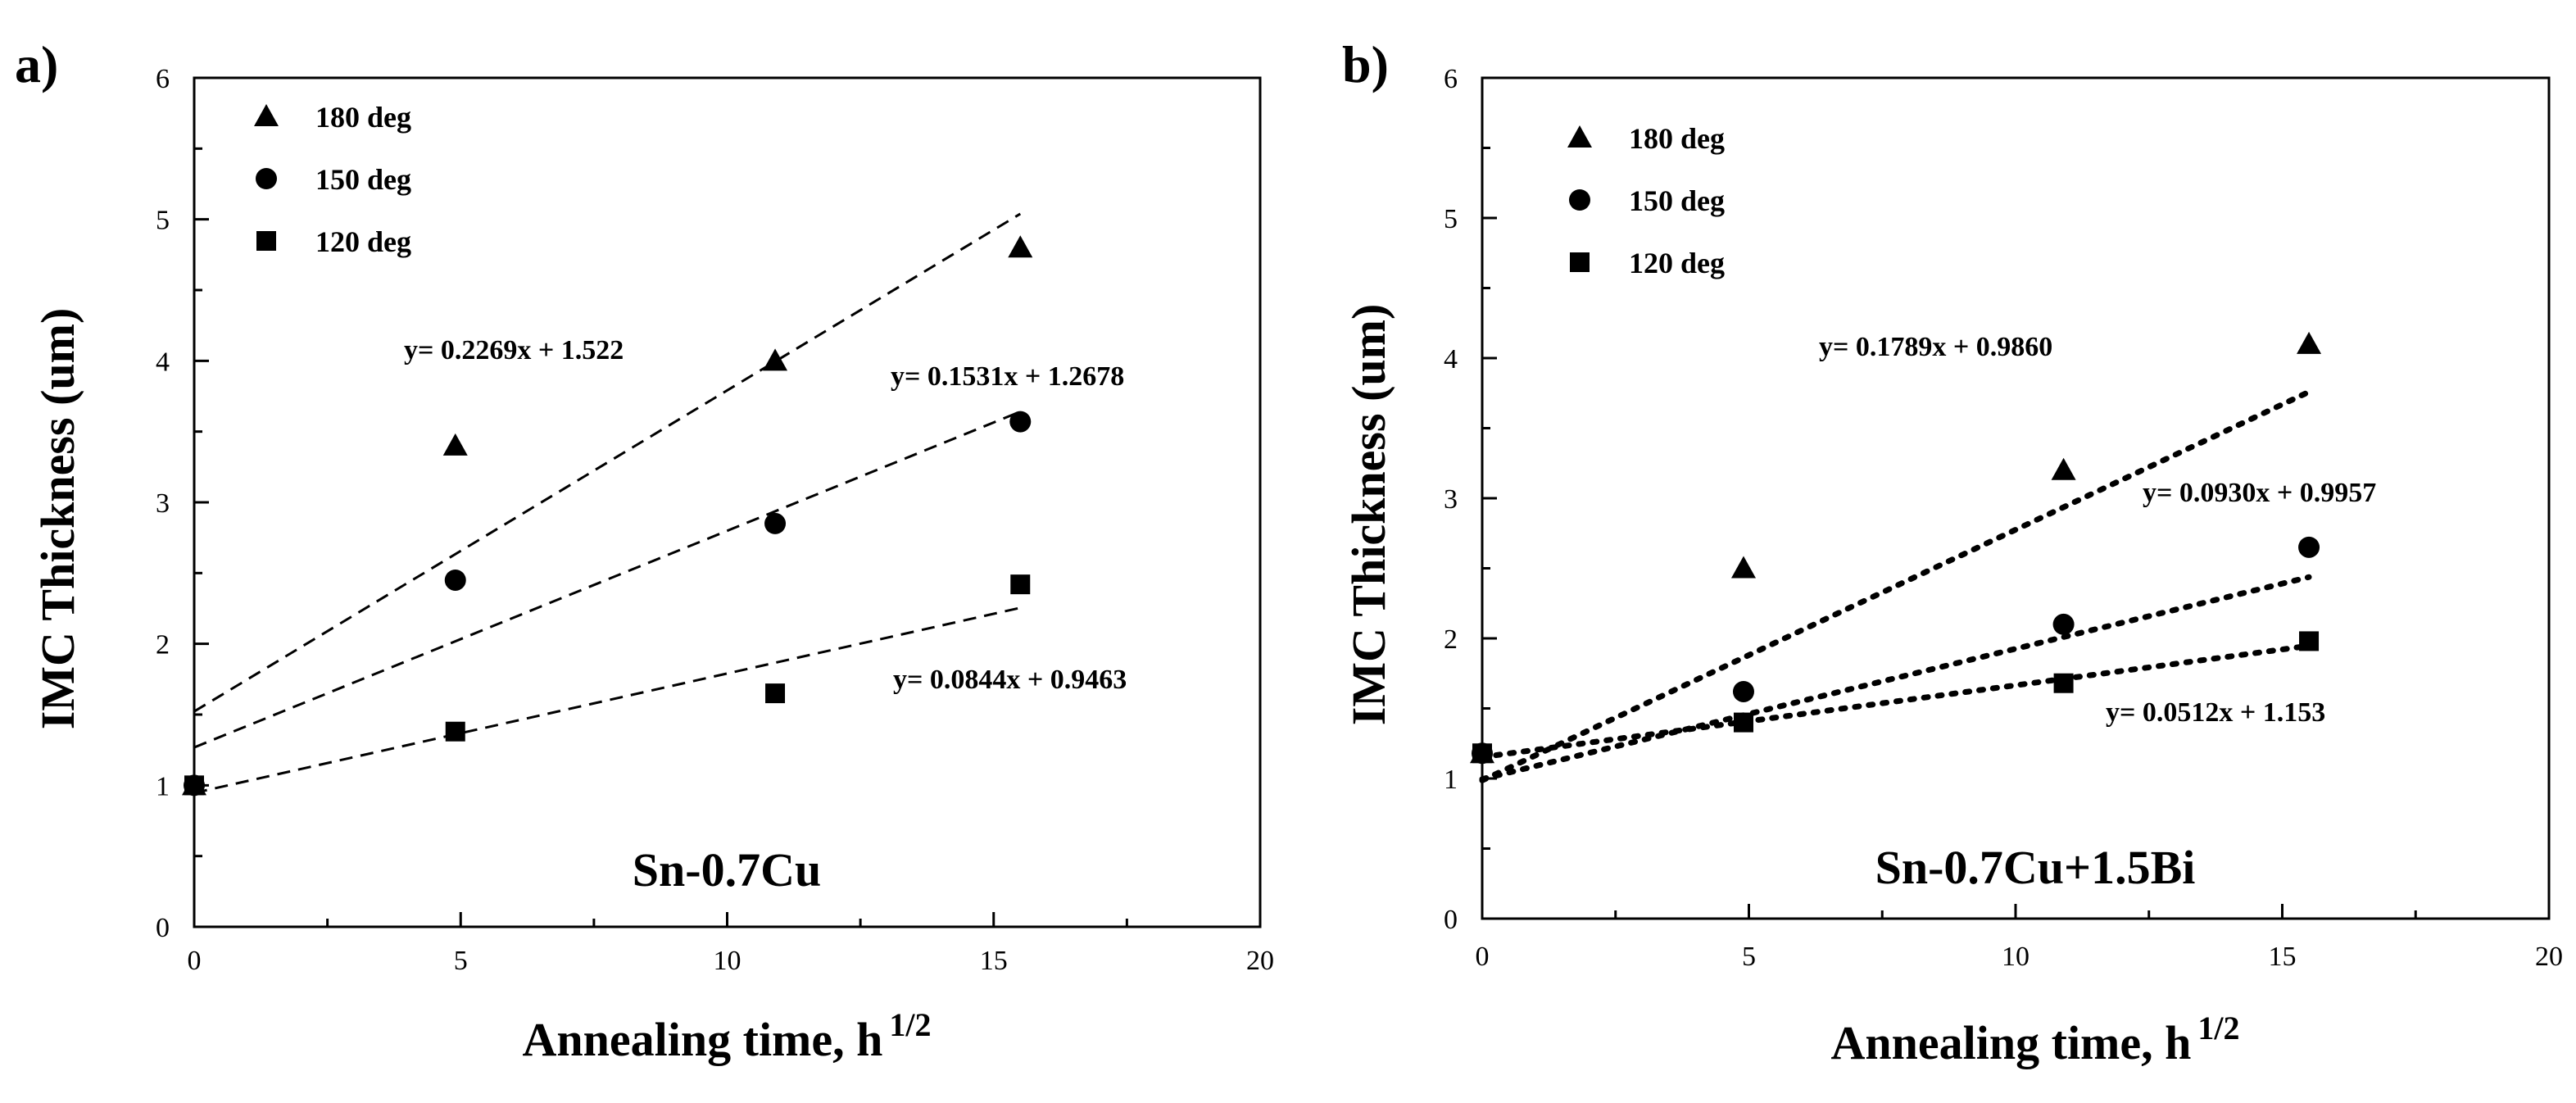 The width and height of the screenshot is (2576, 1103). What do you see at coordinates (2215, 712) in the screenshot?
I see `fit-equation-label: y= 0.0512x + 1.153` at bounding box center [2215, 712].